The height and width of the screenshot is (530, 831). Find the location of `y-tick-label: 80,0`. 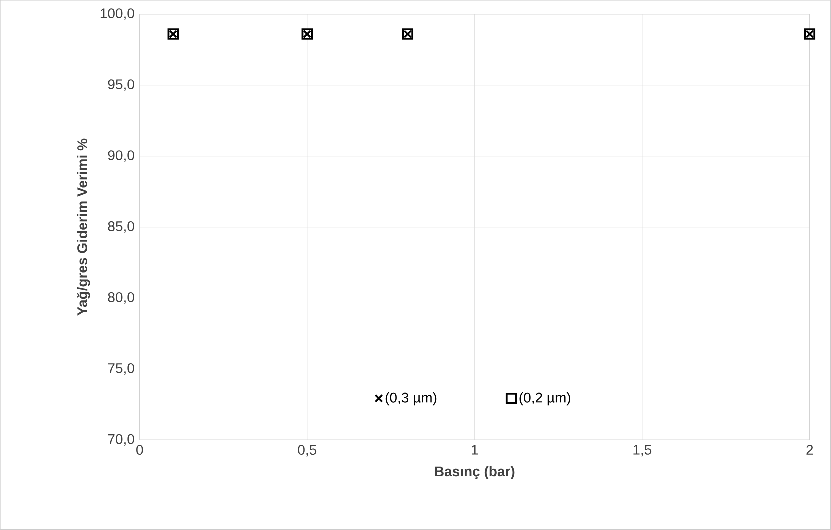

y-tick-label: 80,0 is located at coordinates (121, 298).